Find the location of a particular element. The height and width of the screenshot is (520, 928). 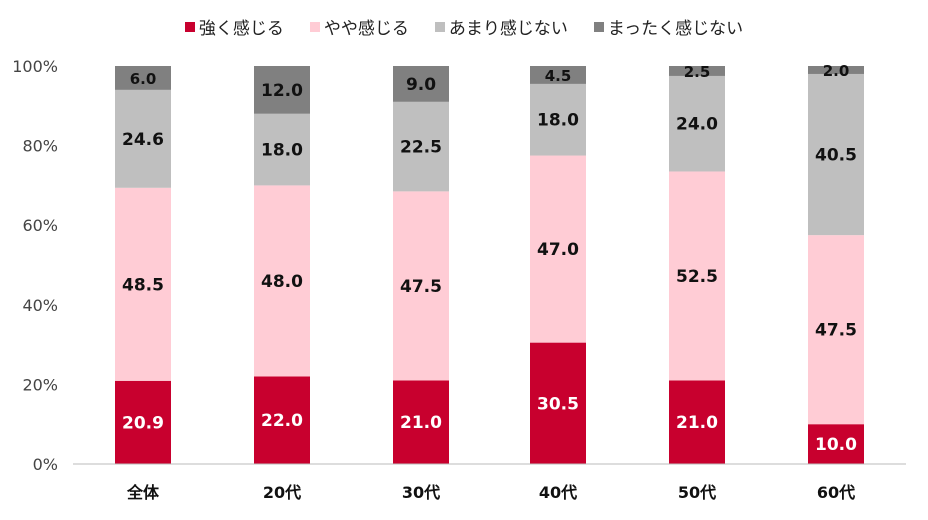

data-label: 24.0 is located at coordinates (697, 125).